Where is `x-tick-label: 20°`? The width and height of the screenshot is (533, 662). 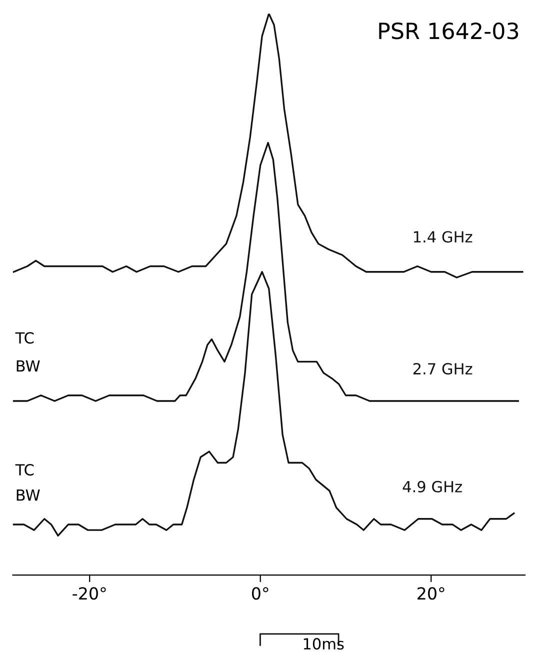 x-tick-label: 20° is located at coordinates (431, 593).